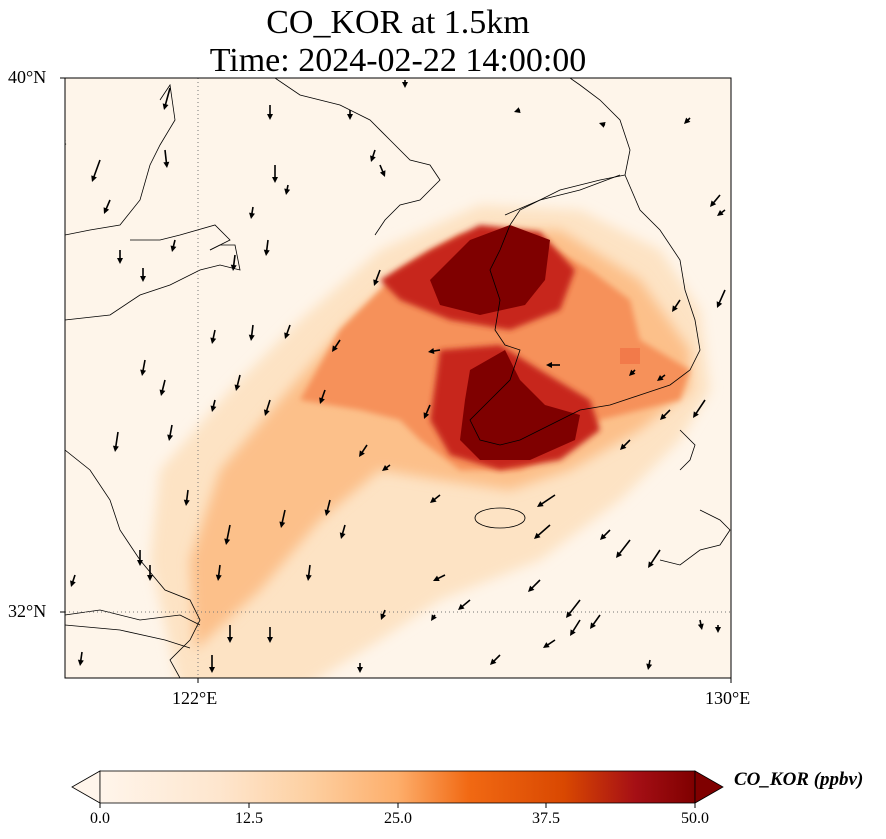 The height and width of the screenshot is (839, 886). I want to click on colorbar-tick-3: 37.5, so click(546, 818).